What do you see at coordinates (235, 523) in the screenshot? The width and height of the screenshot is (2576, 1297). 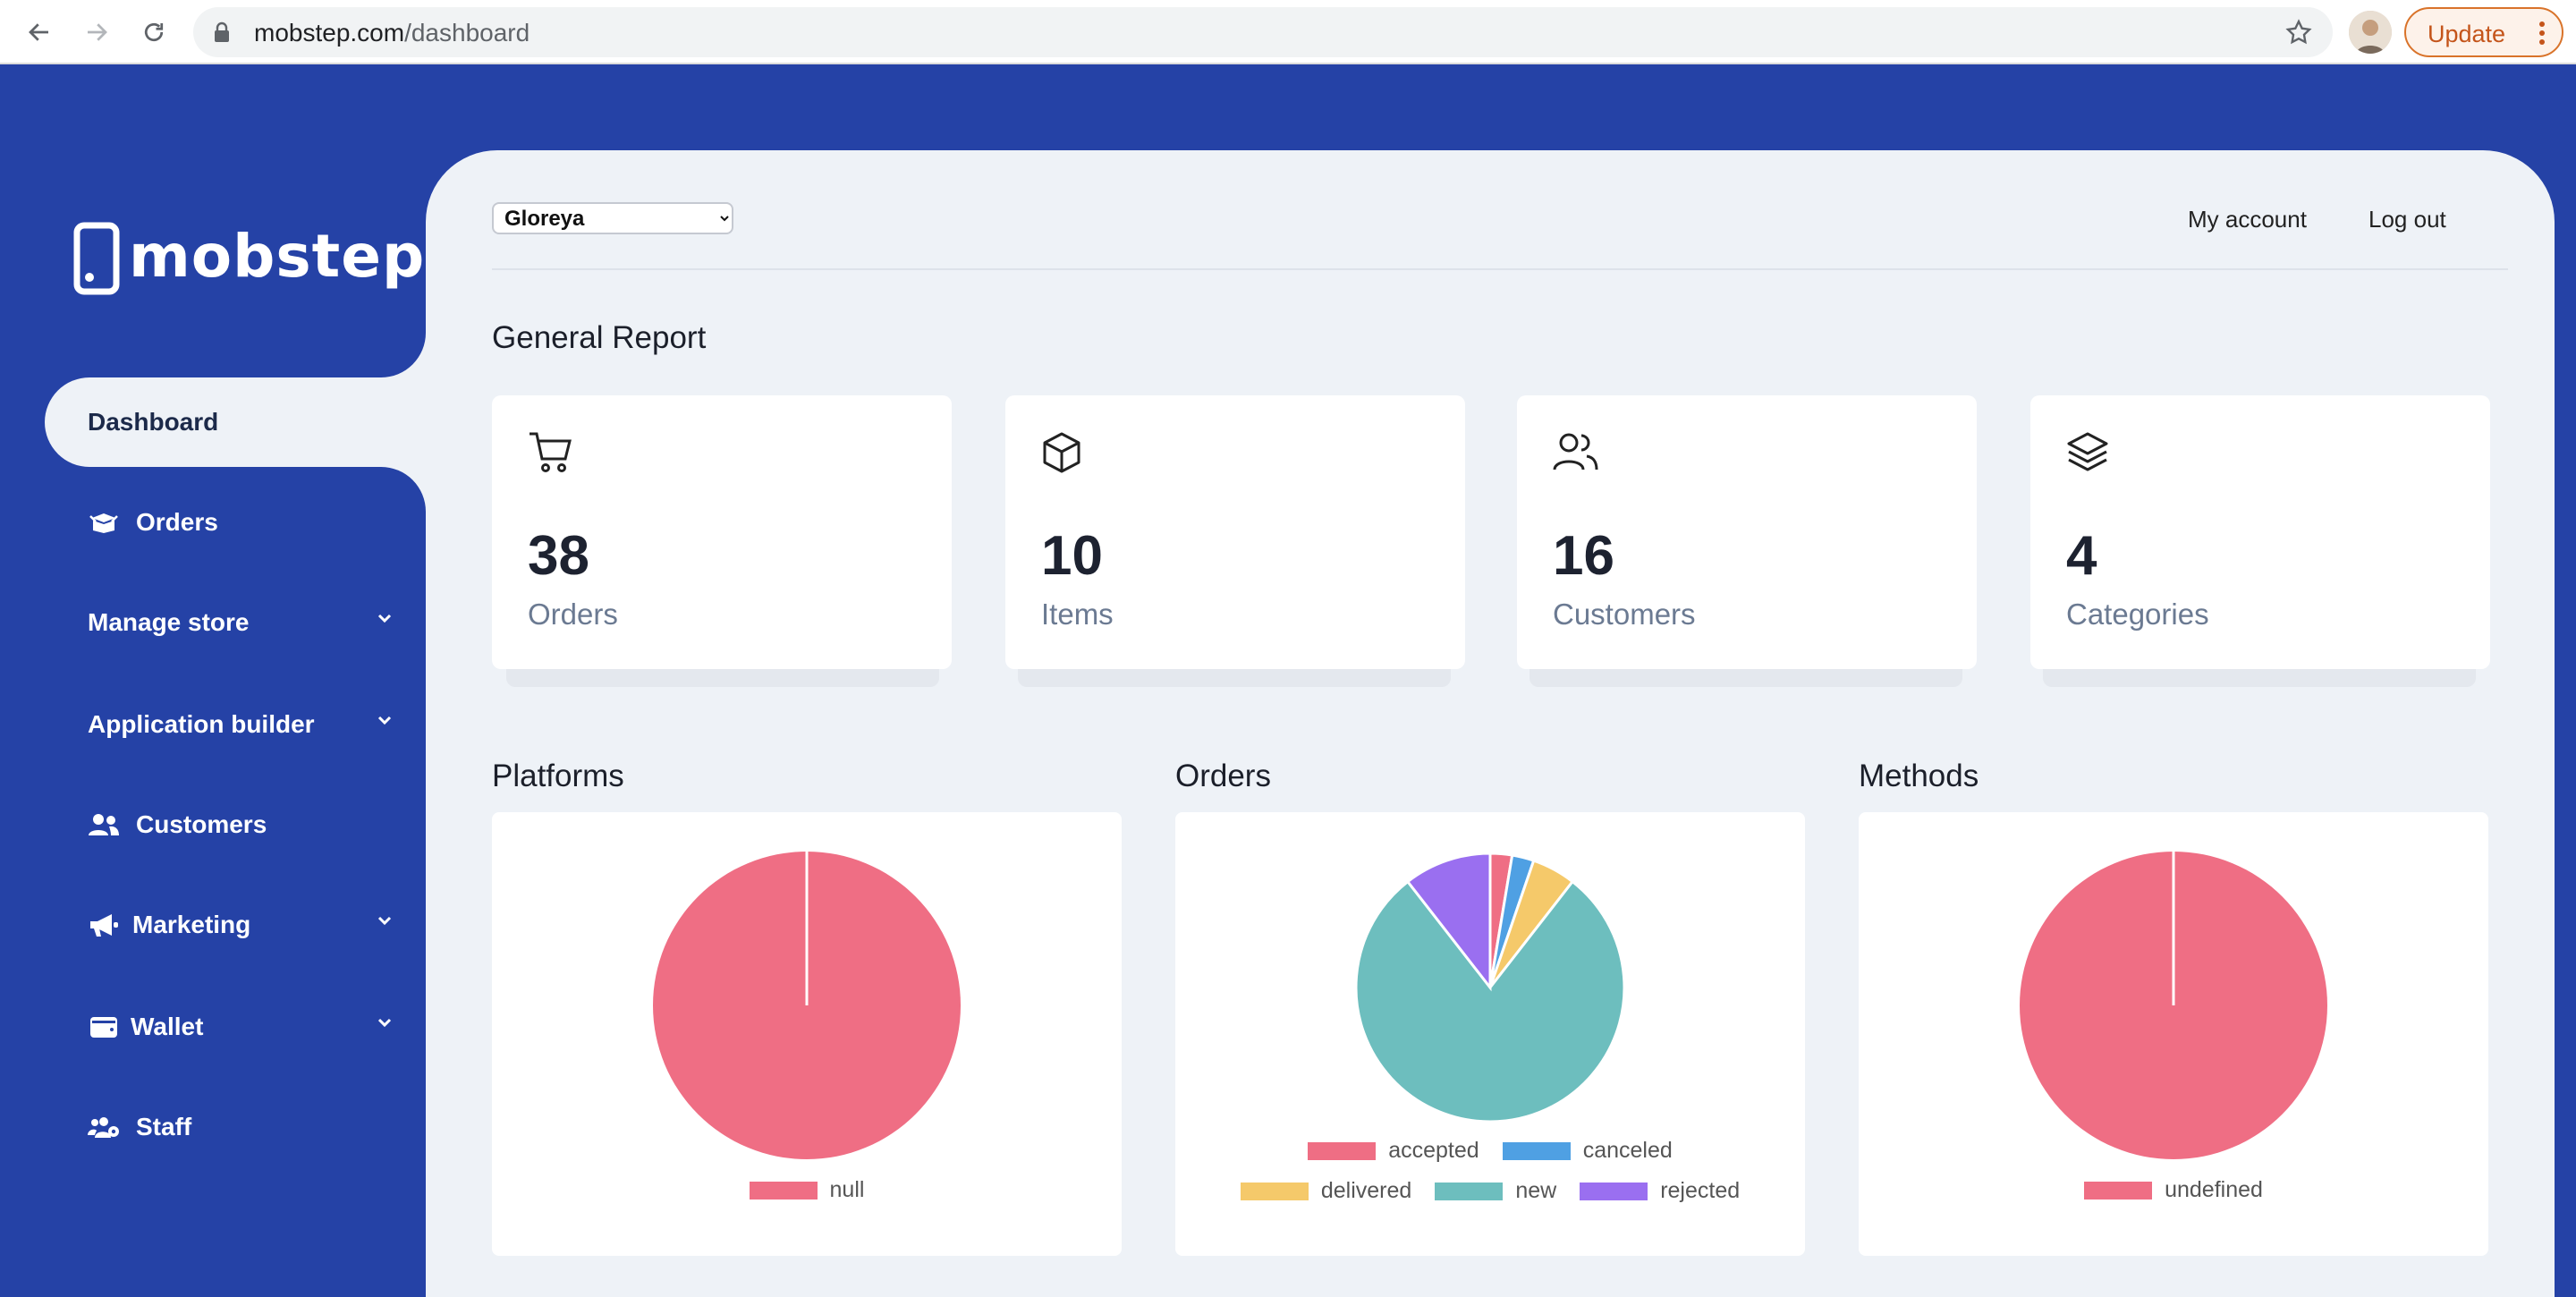 I see `sidebar-item-orders: Orders` at bounding box center [235, 523].